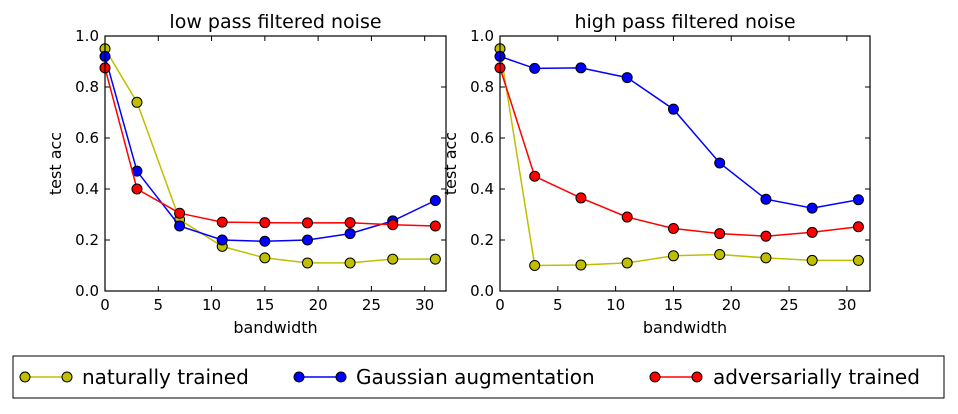  Describe the element at coordinates (816, 377) in the screenshot. I see `legend-label: adversarially trained` at that location.